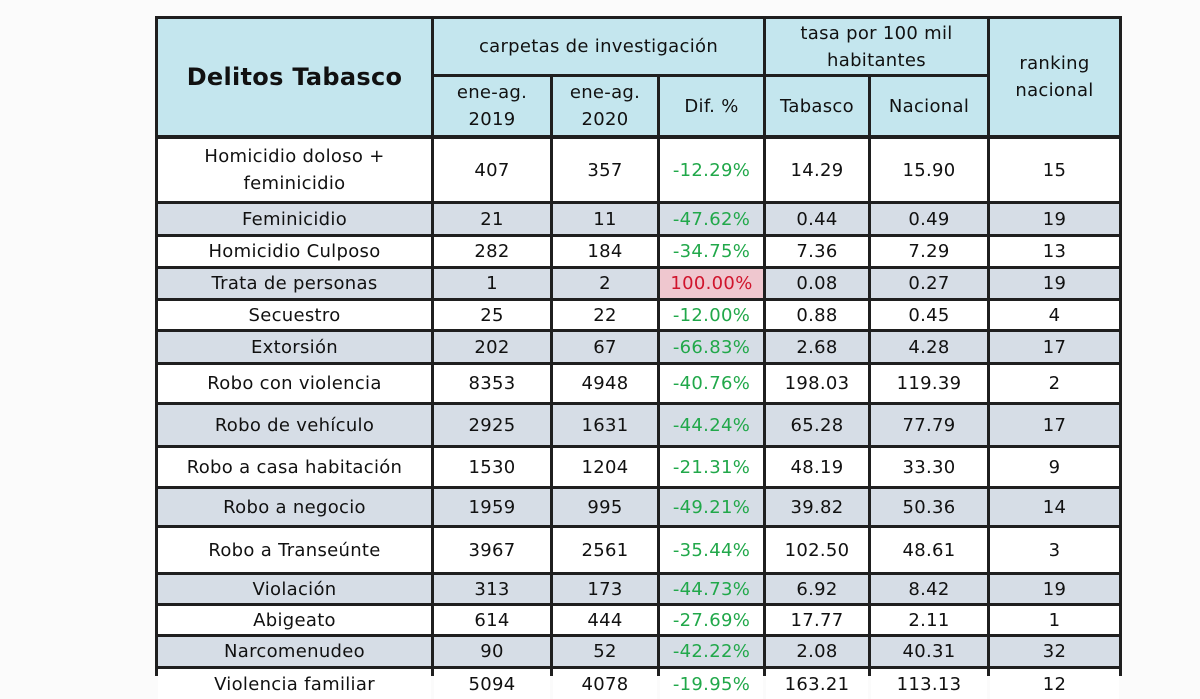 The image size is (1200, 699). I want to click on cell-2020: 1204, so click(605, 467).